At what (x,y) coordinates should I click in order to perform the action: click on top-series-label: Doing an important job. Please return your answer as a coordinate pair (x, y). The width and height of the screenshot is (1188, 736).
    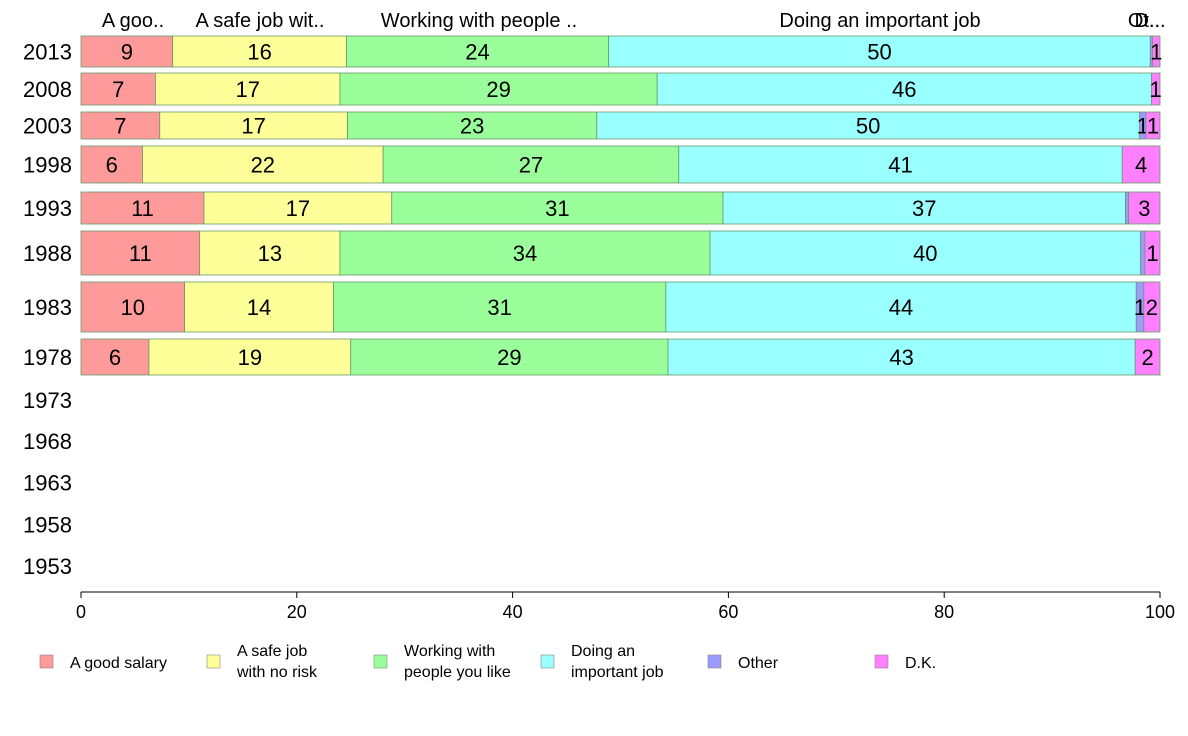
    Looking at the image, I should click on (879, 21).